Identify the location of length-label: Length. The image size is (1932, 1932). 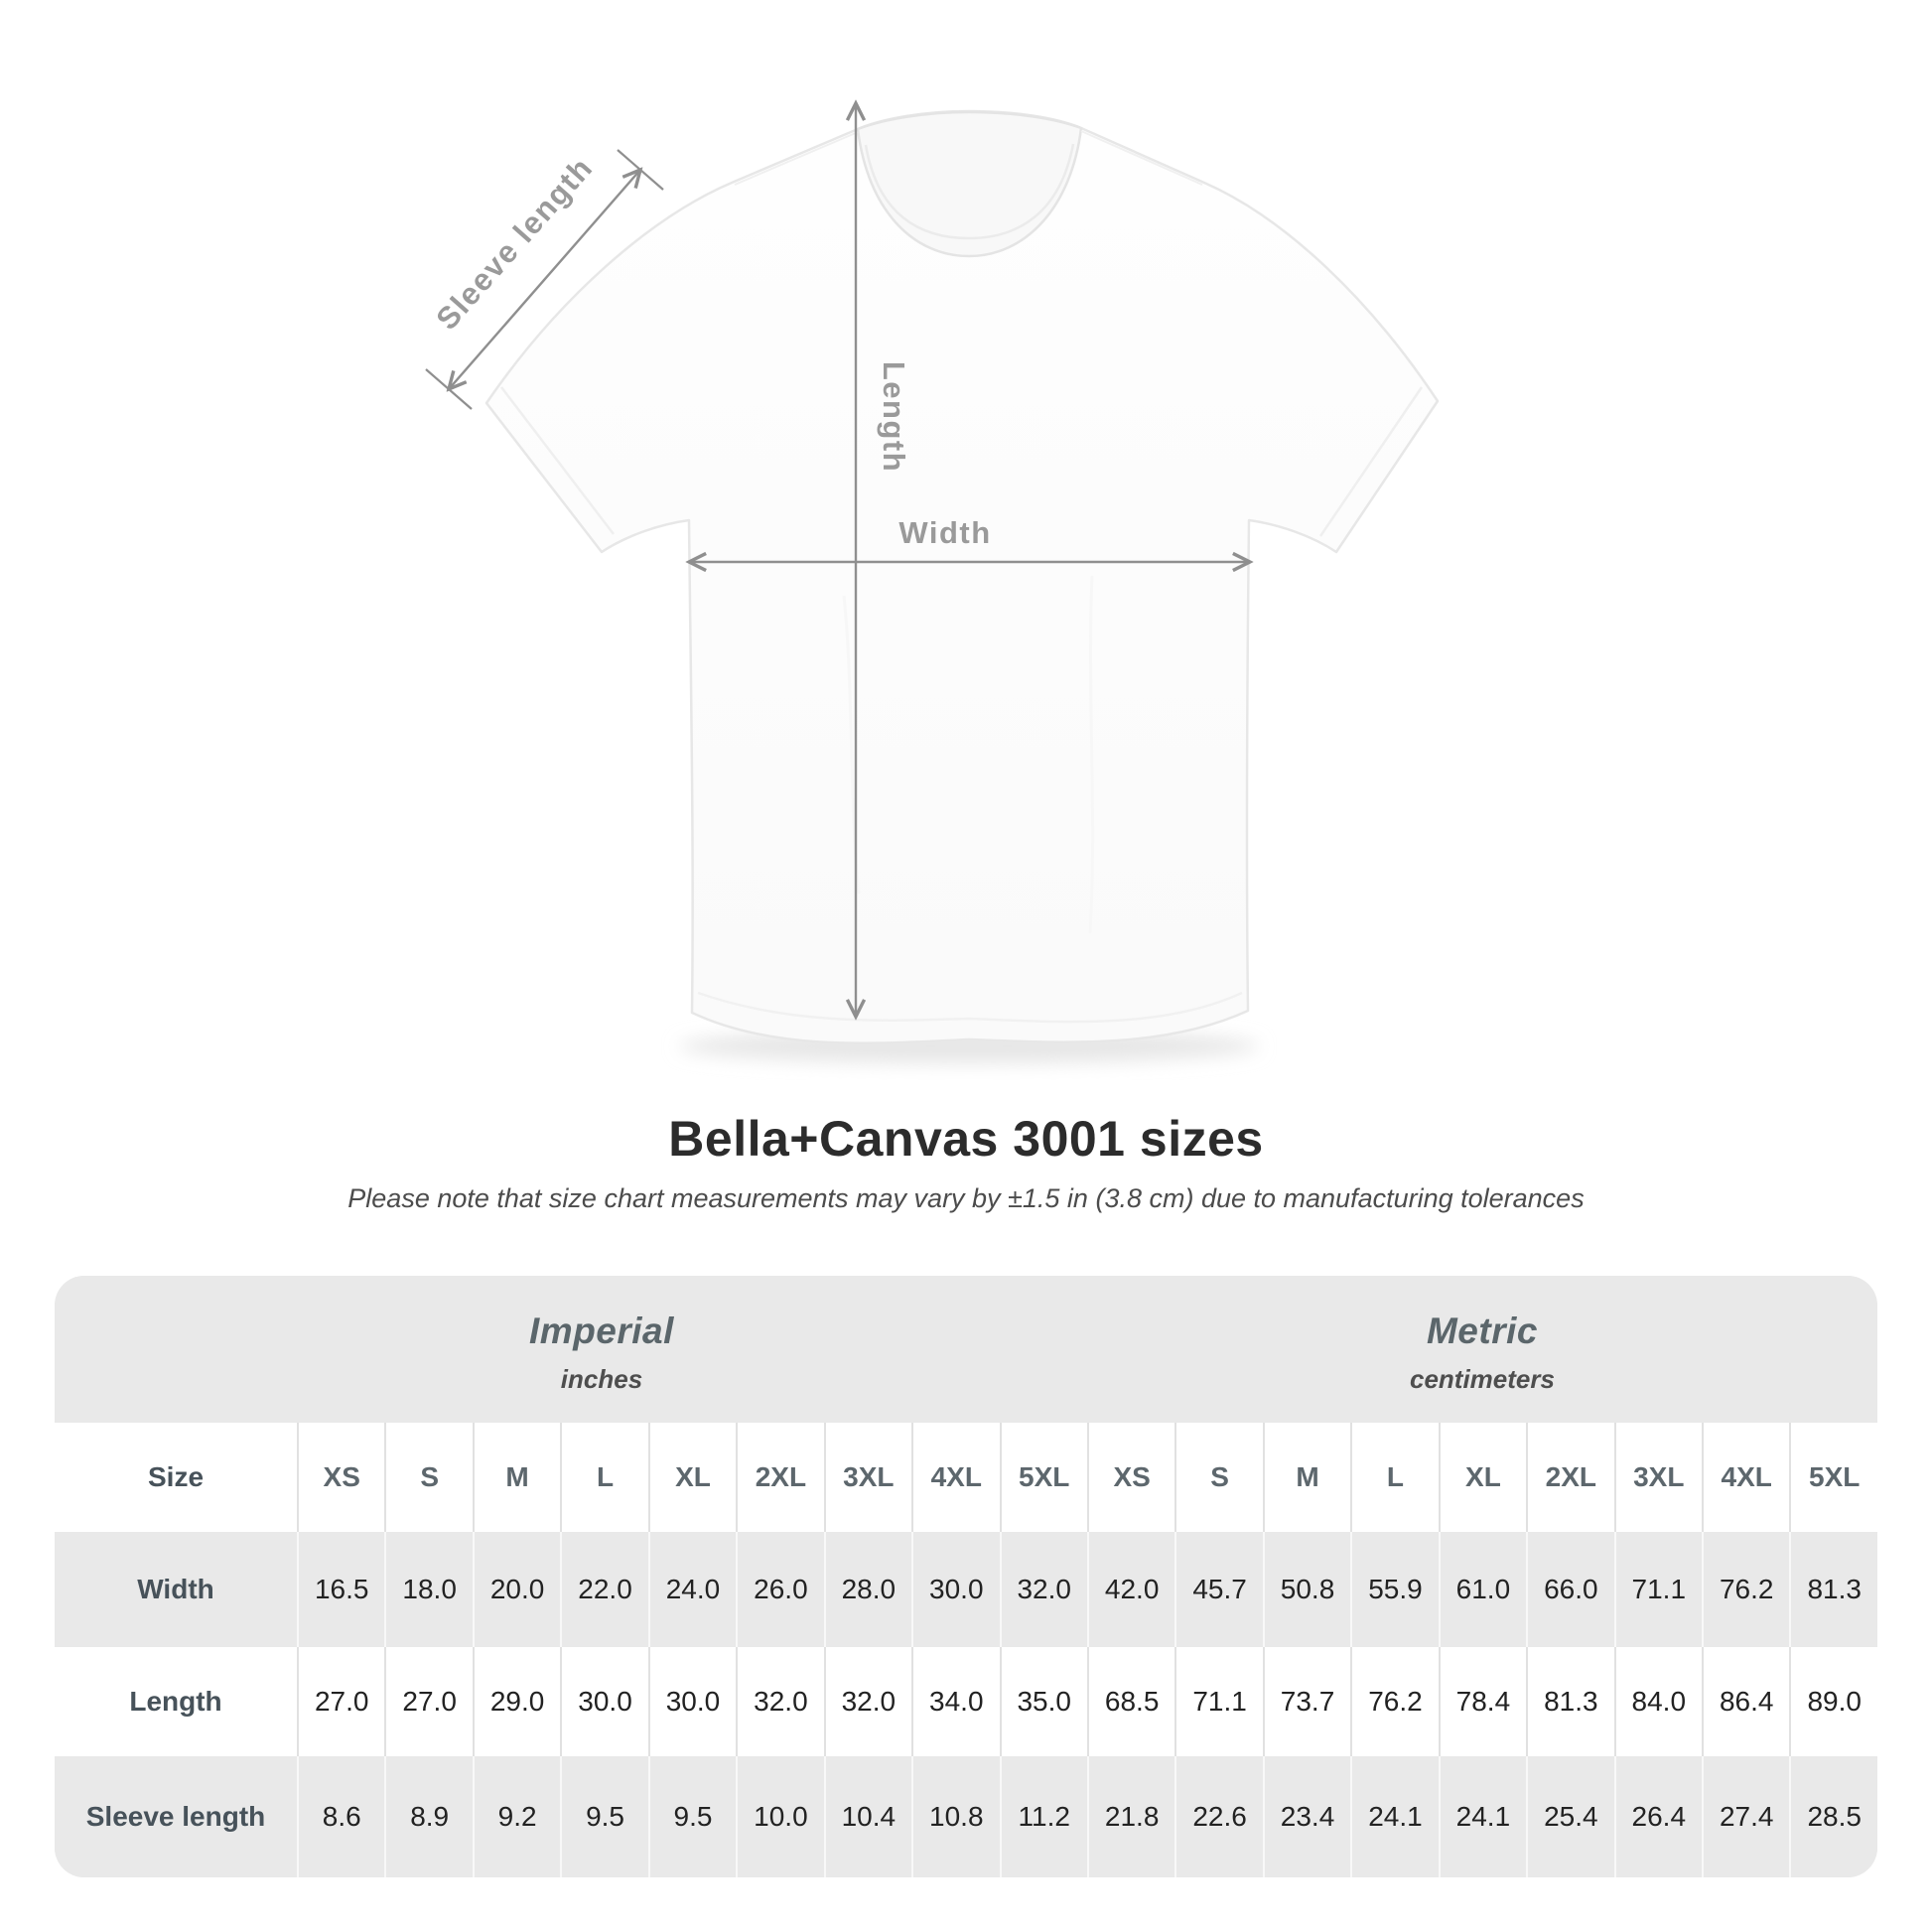
(894, 417).